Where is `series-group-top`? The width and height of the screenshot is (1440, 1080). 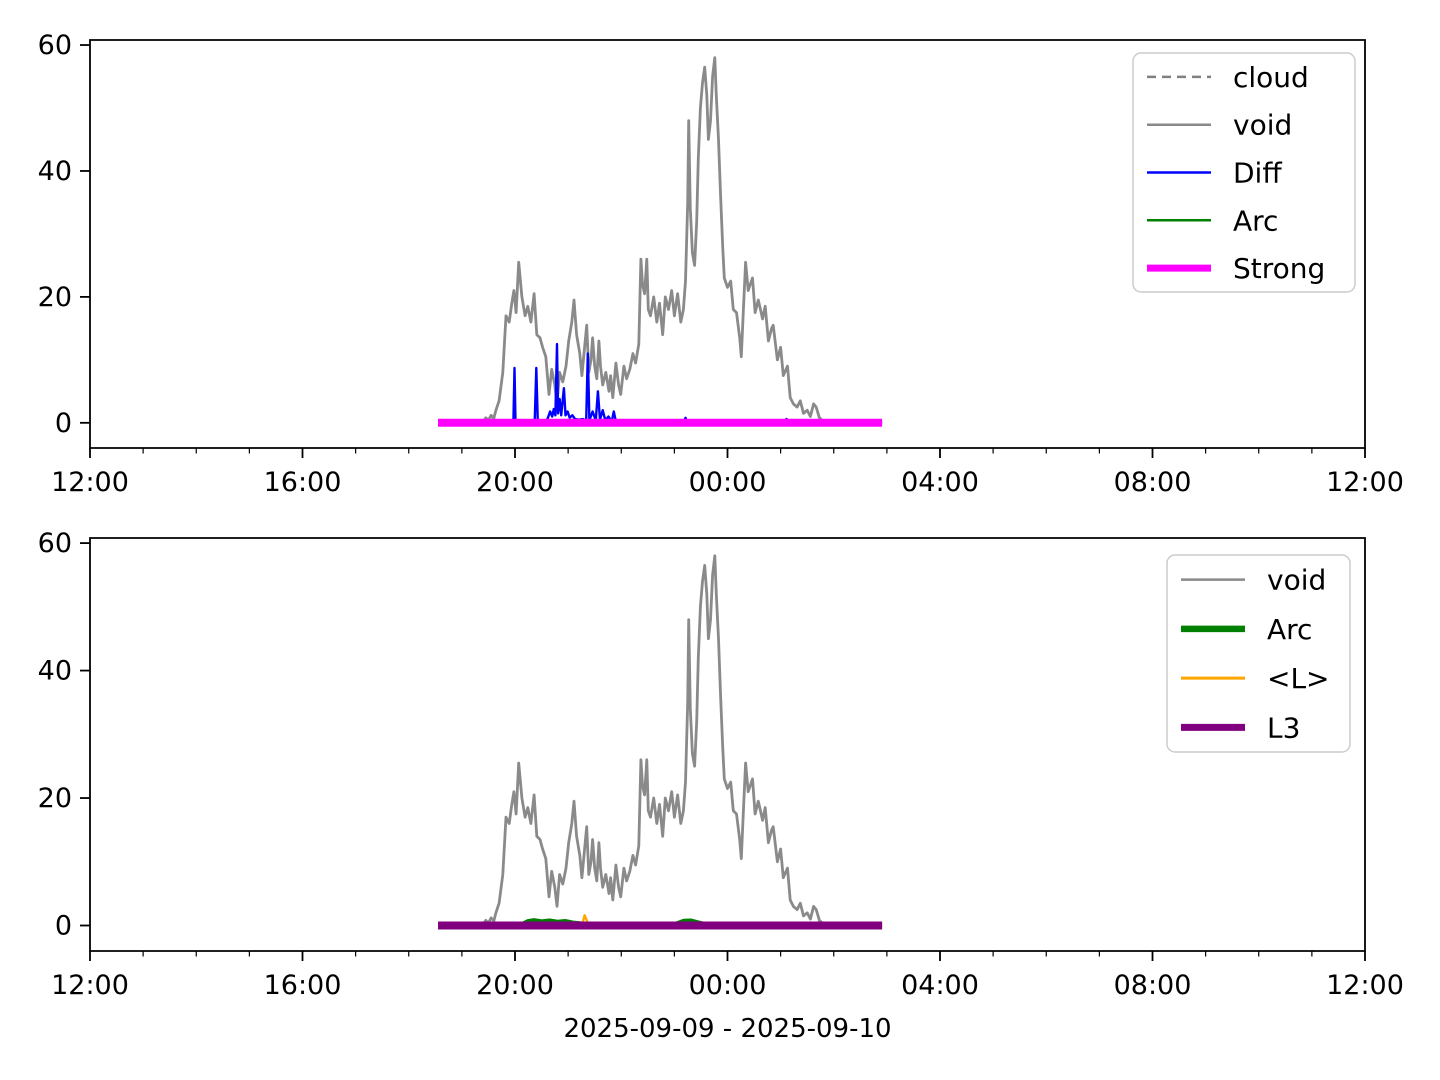 series-group-top is located at coordinates (660, 241).